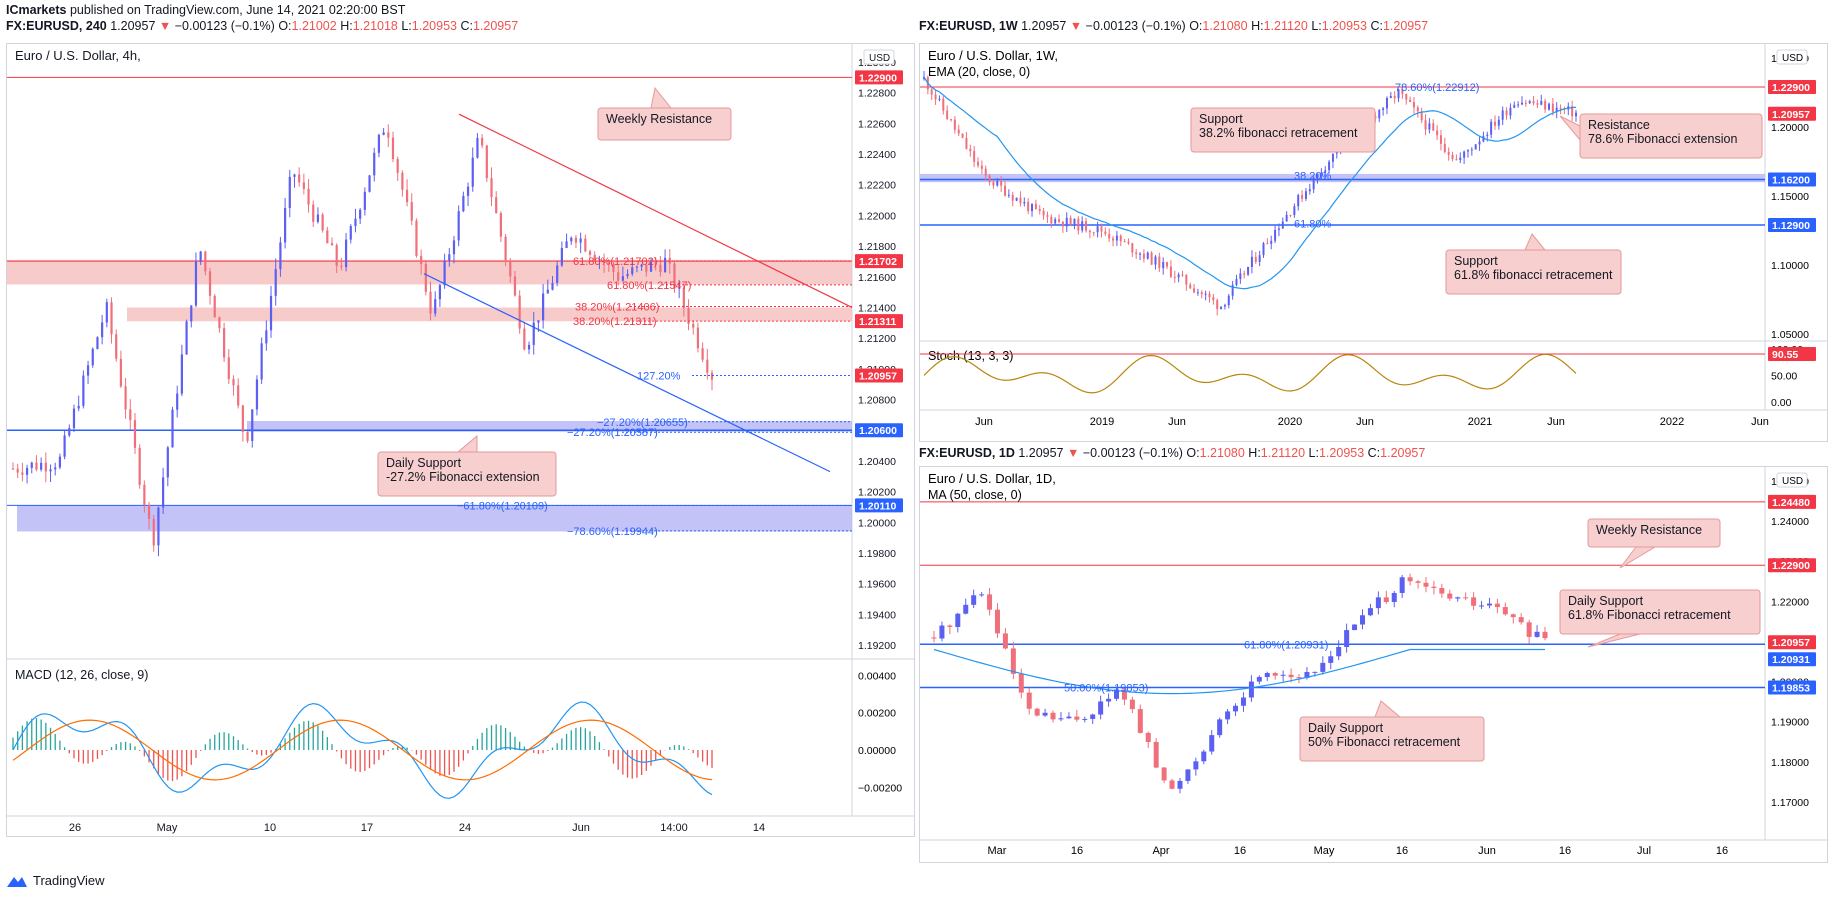 Image resolution: width=1833 pixels, height=899 pixels. What do you see at coordinates (1102, 422) in the screenshot?
I see `x-tick-label: 2019` at bounding box center [1102, 422].